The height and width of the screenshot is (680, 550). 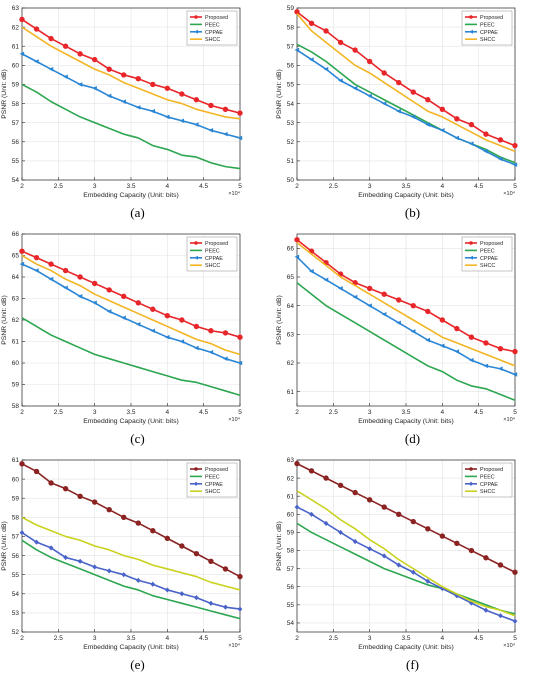 I want to click on y-tick-label: 55, so click(x=291, y=85).